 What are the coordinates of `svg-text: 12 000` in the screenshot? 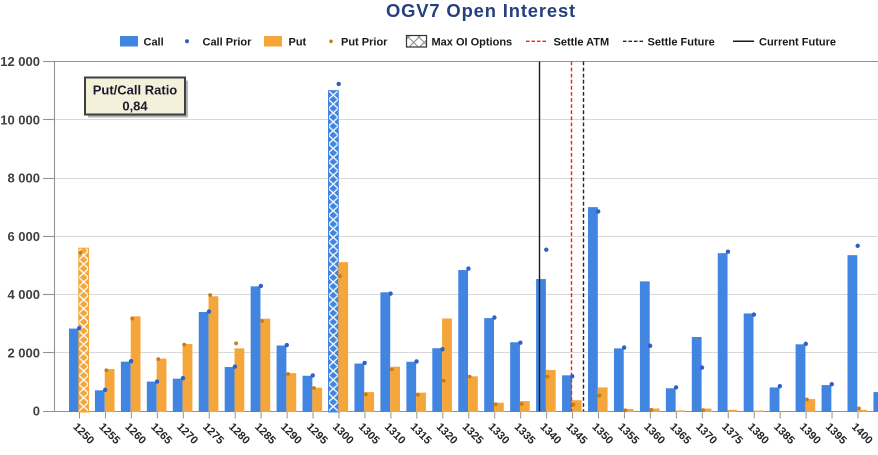 It's located at (20, 61).